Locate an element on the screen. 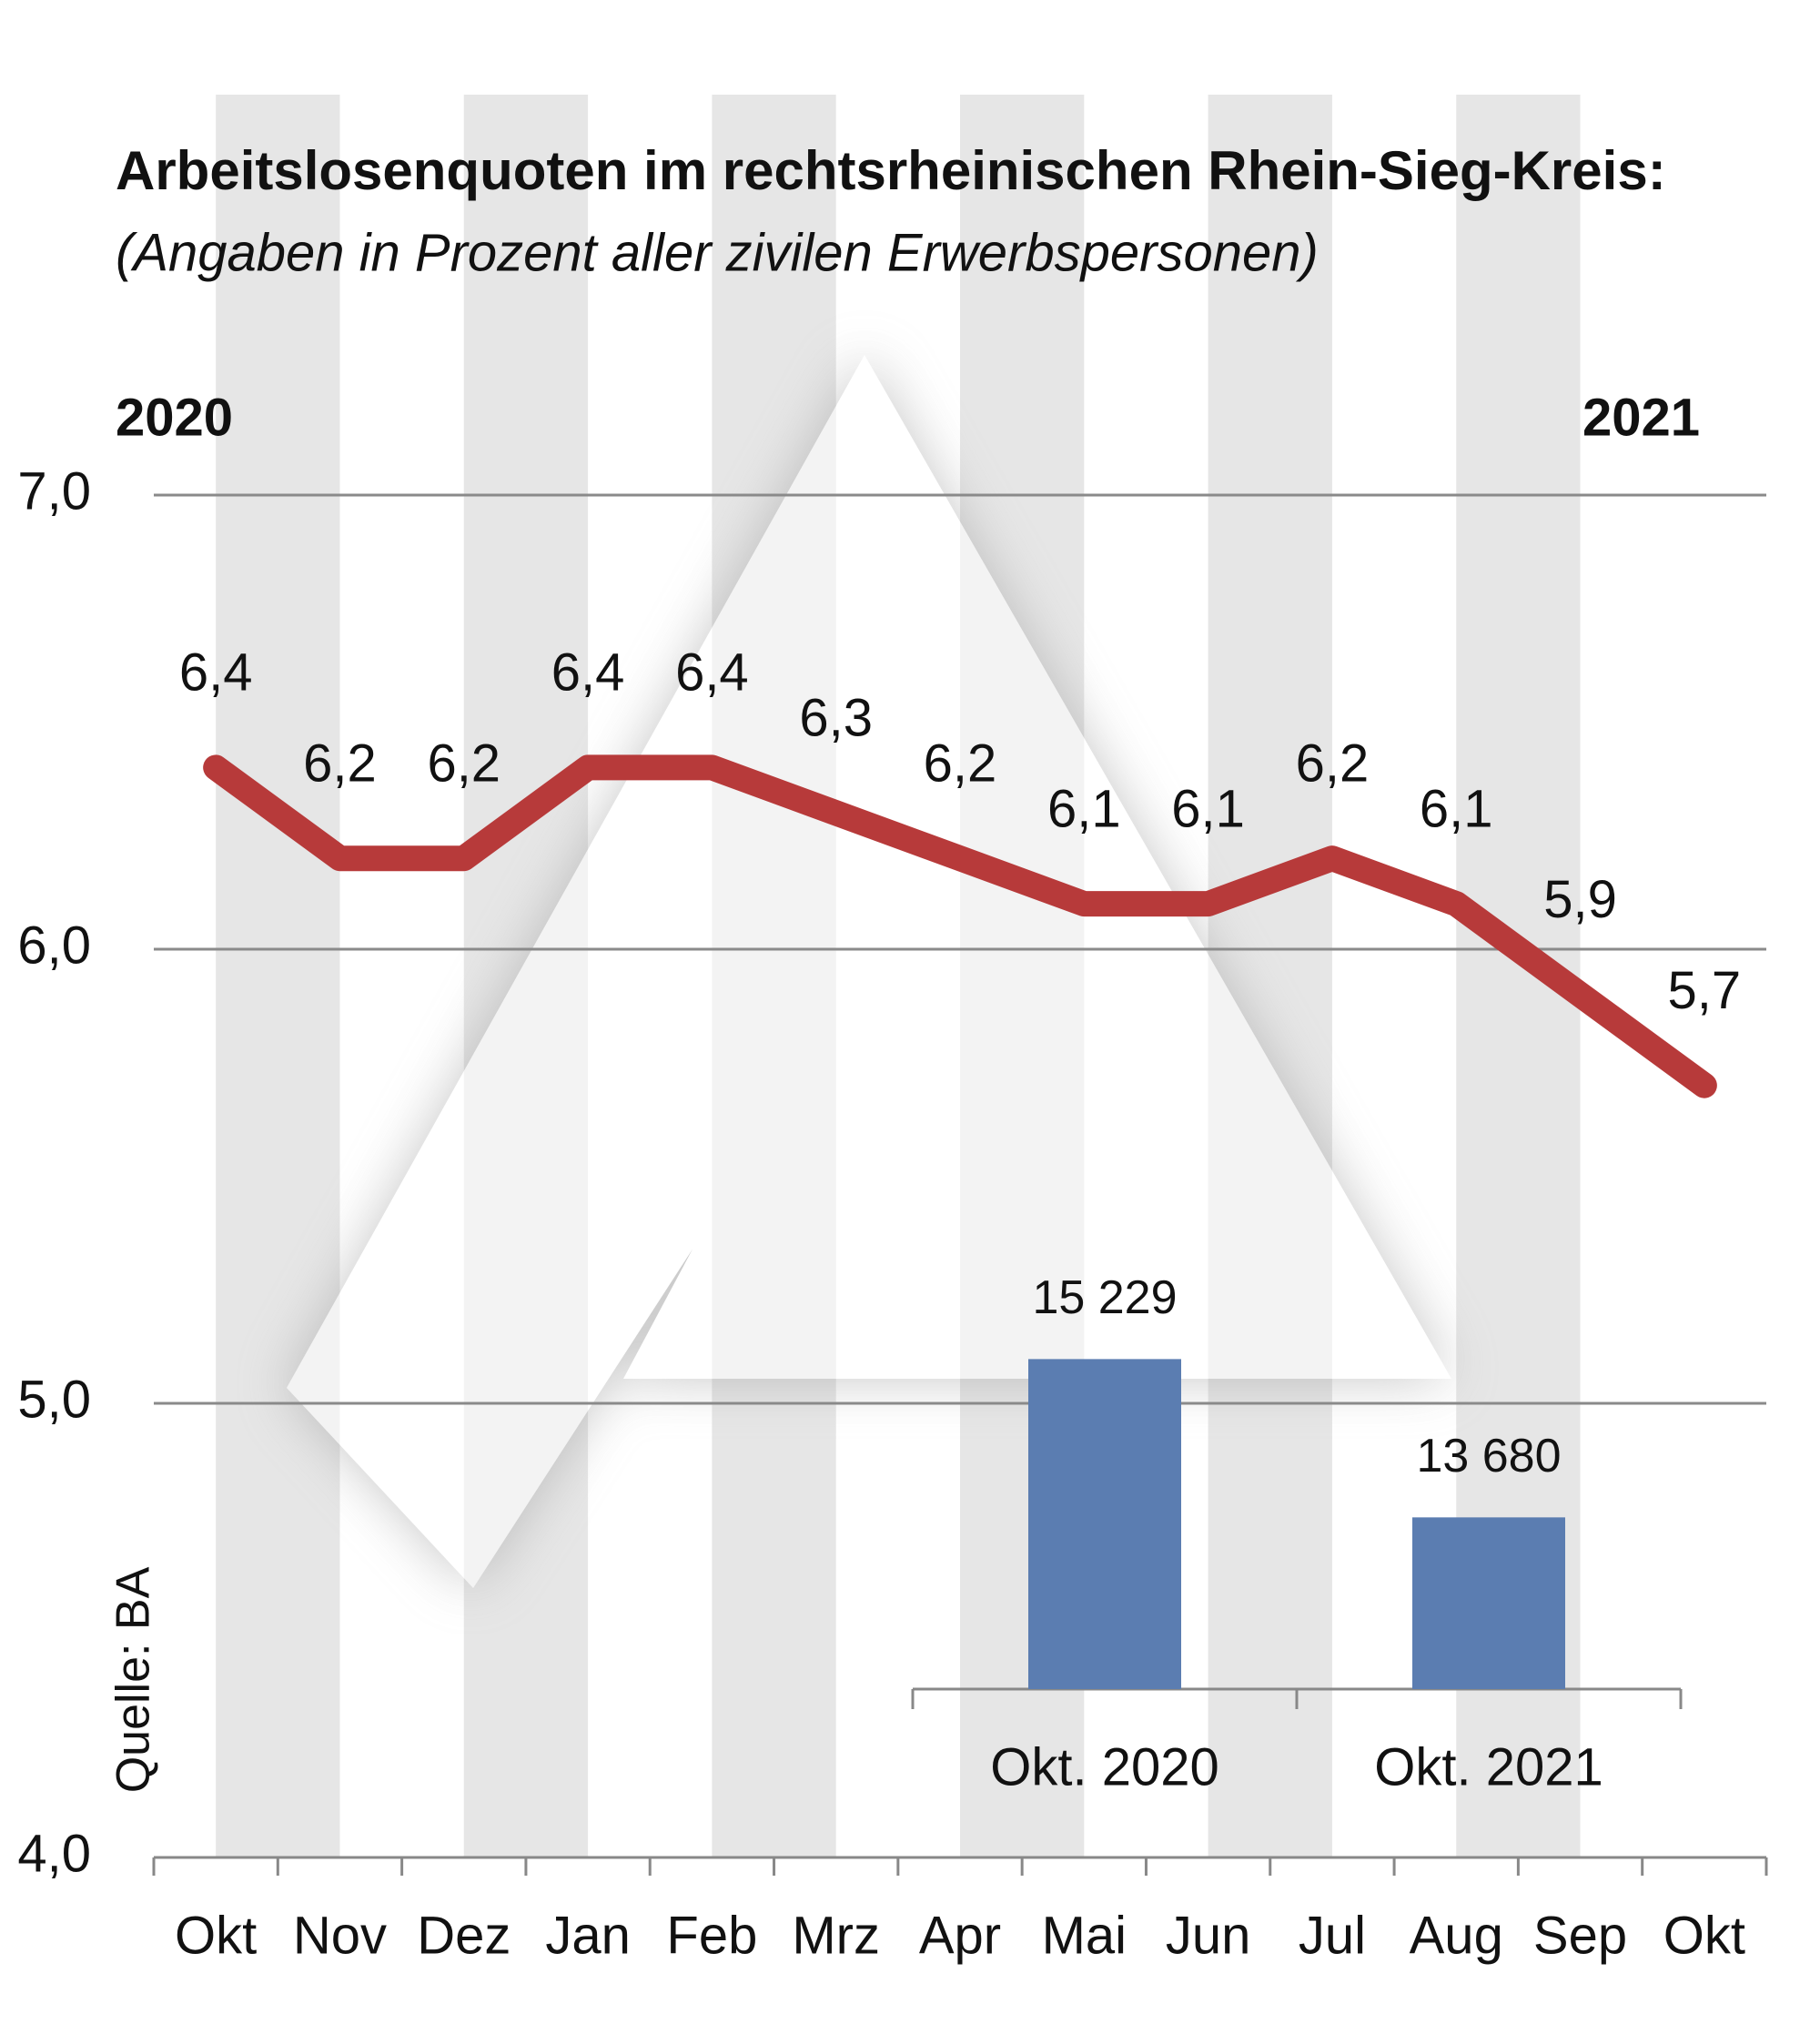 This screenshot has height=2034, width=1820. data-label: 6,3 is located at coordinates (836, 718).